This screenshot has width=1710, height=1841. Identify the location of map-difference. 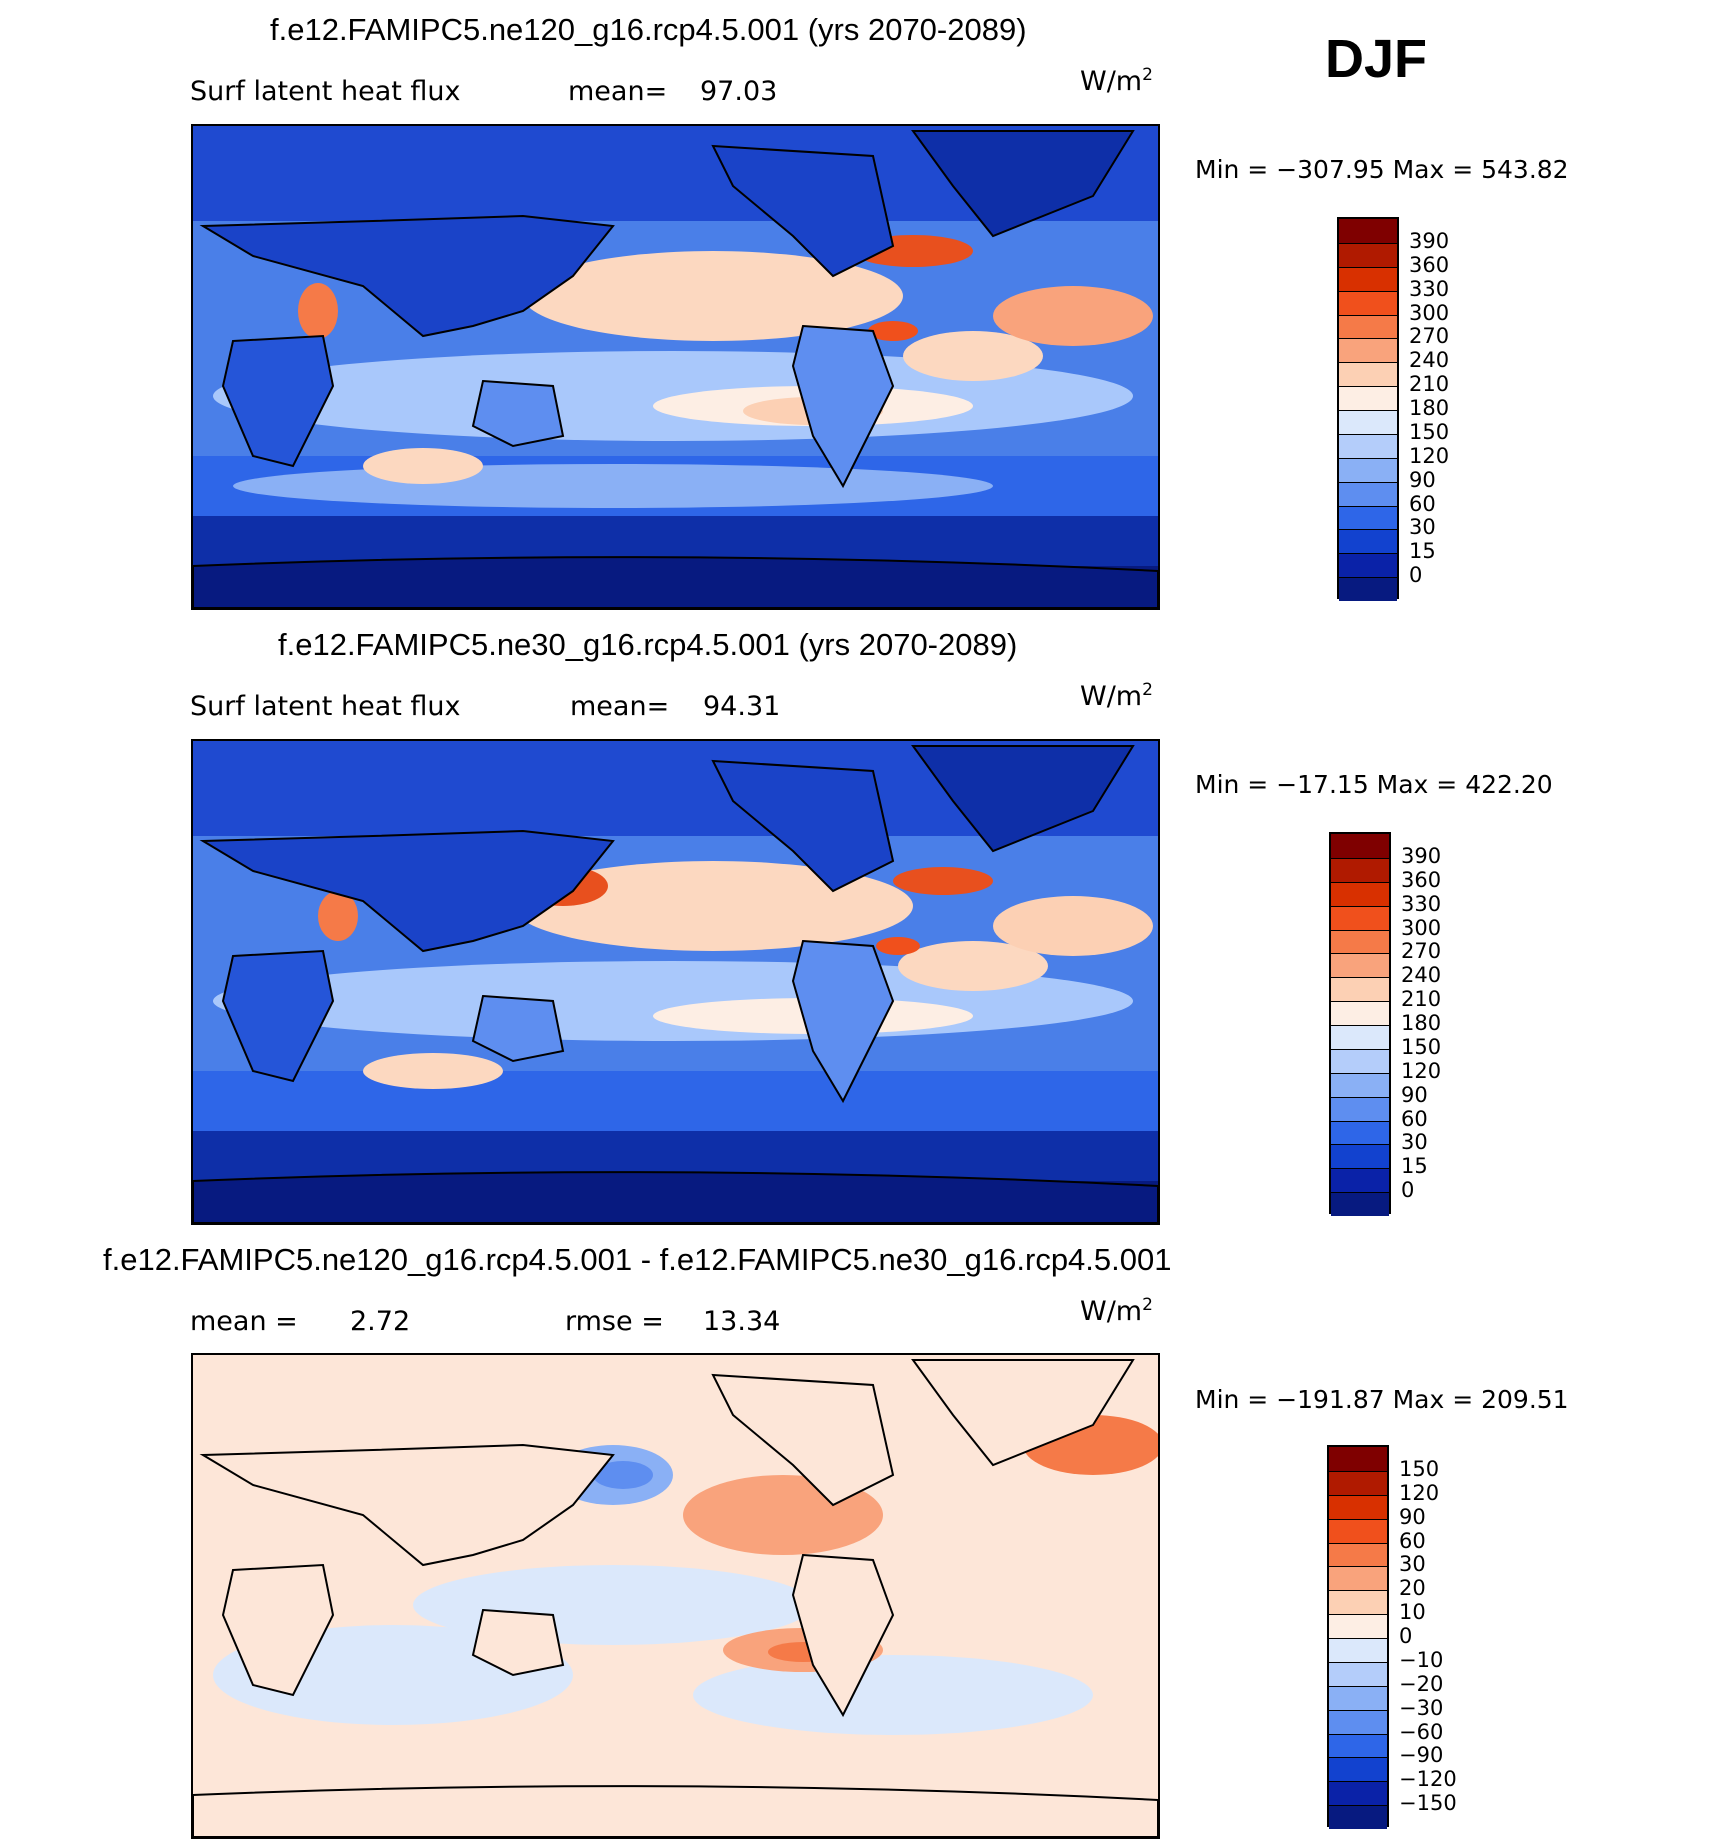
(675, 1596).